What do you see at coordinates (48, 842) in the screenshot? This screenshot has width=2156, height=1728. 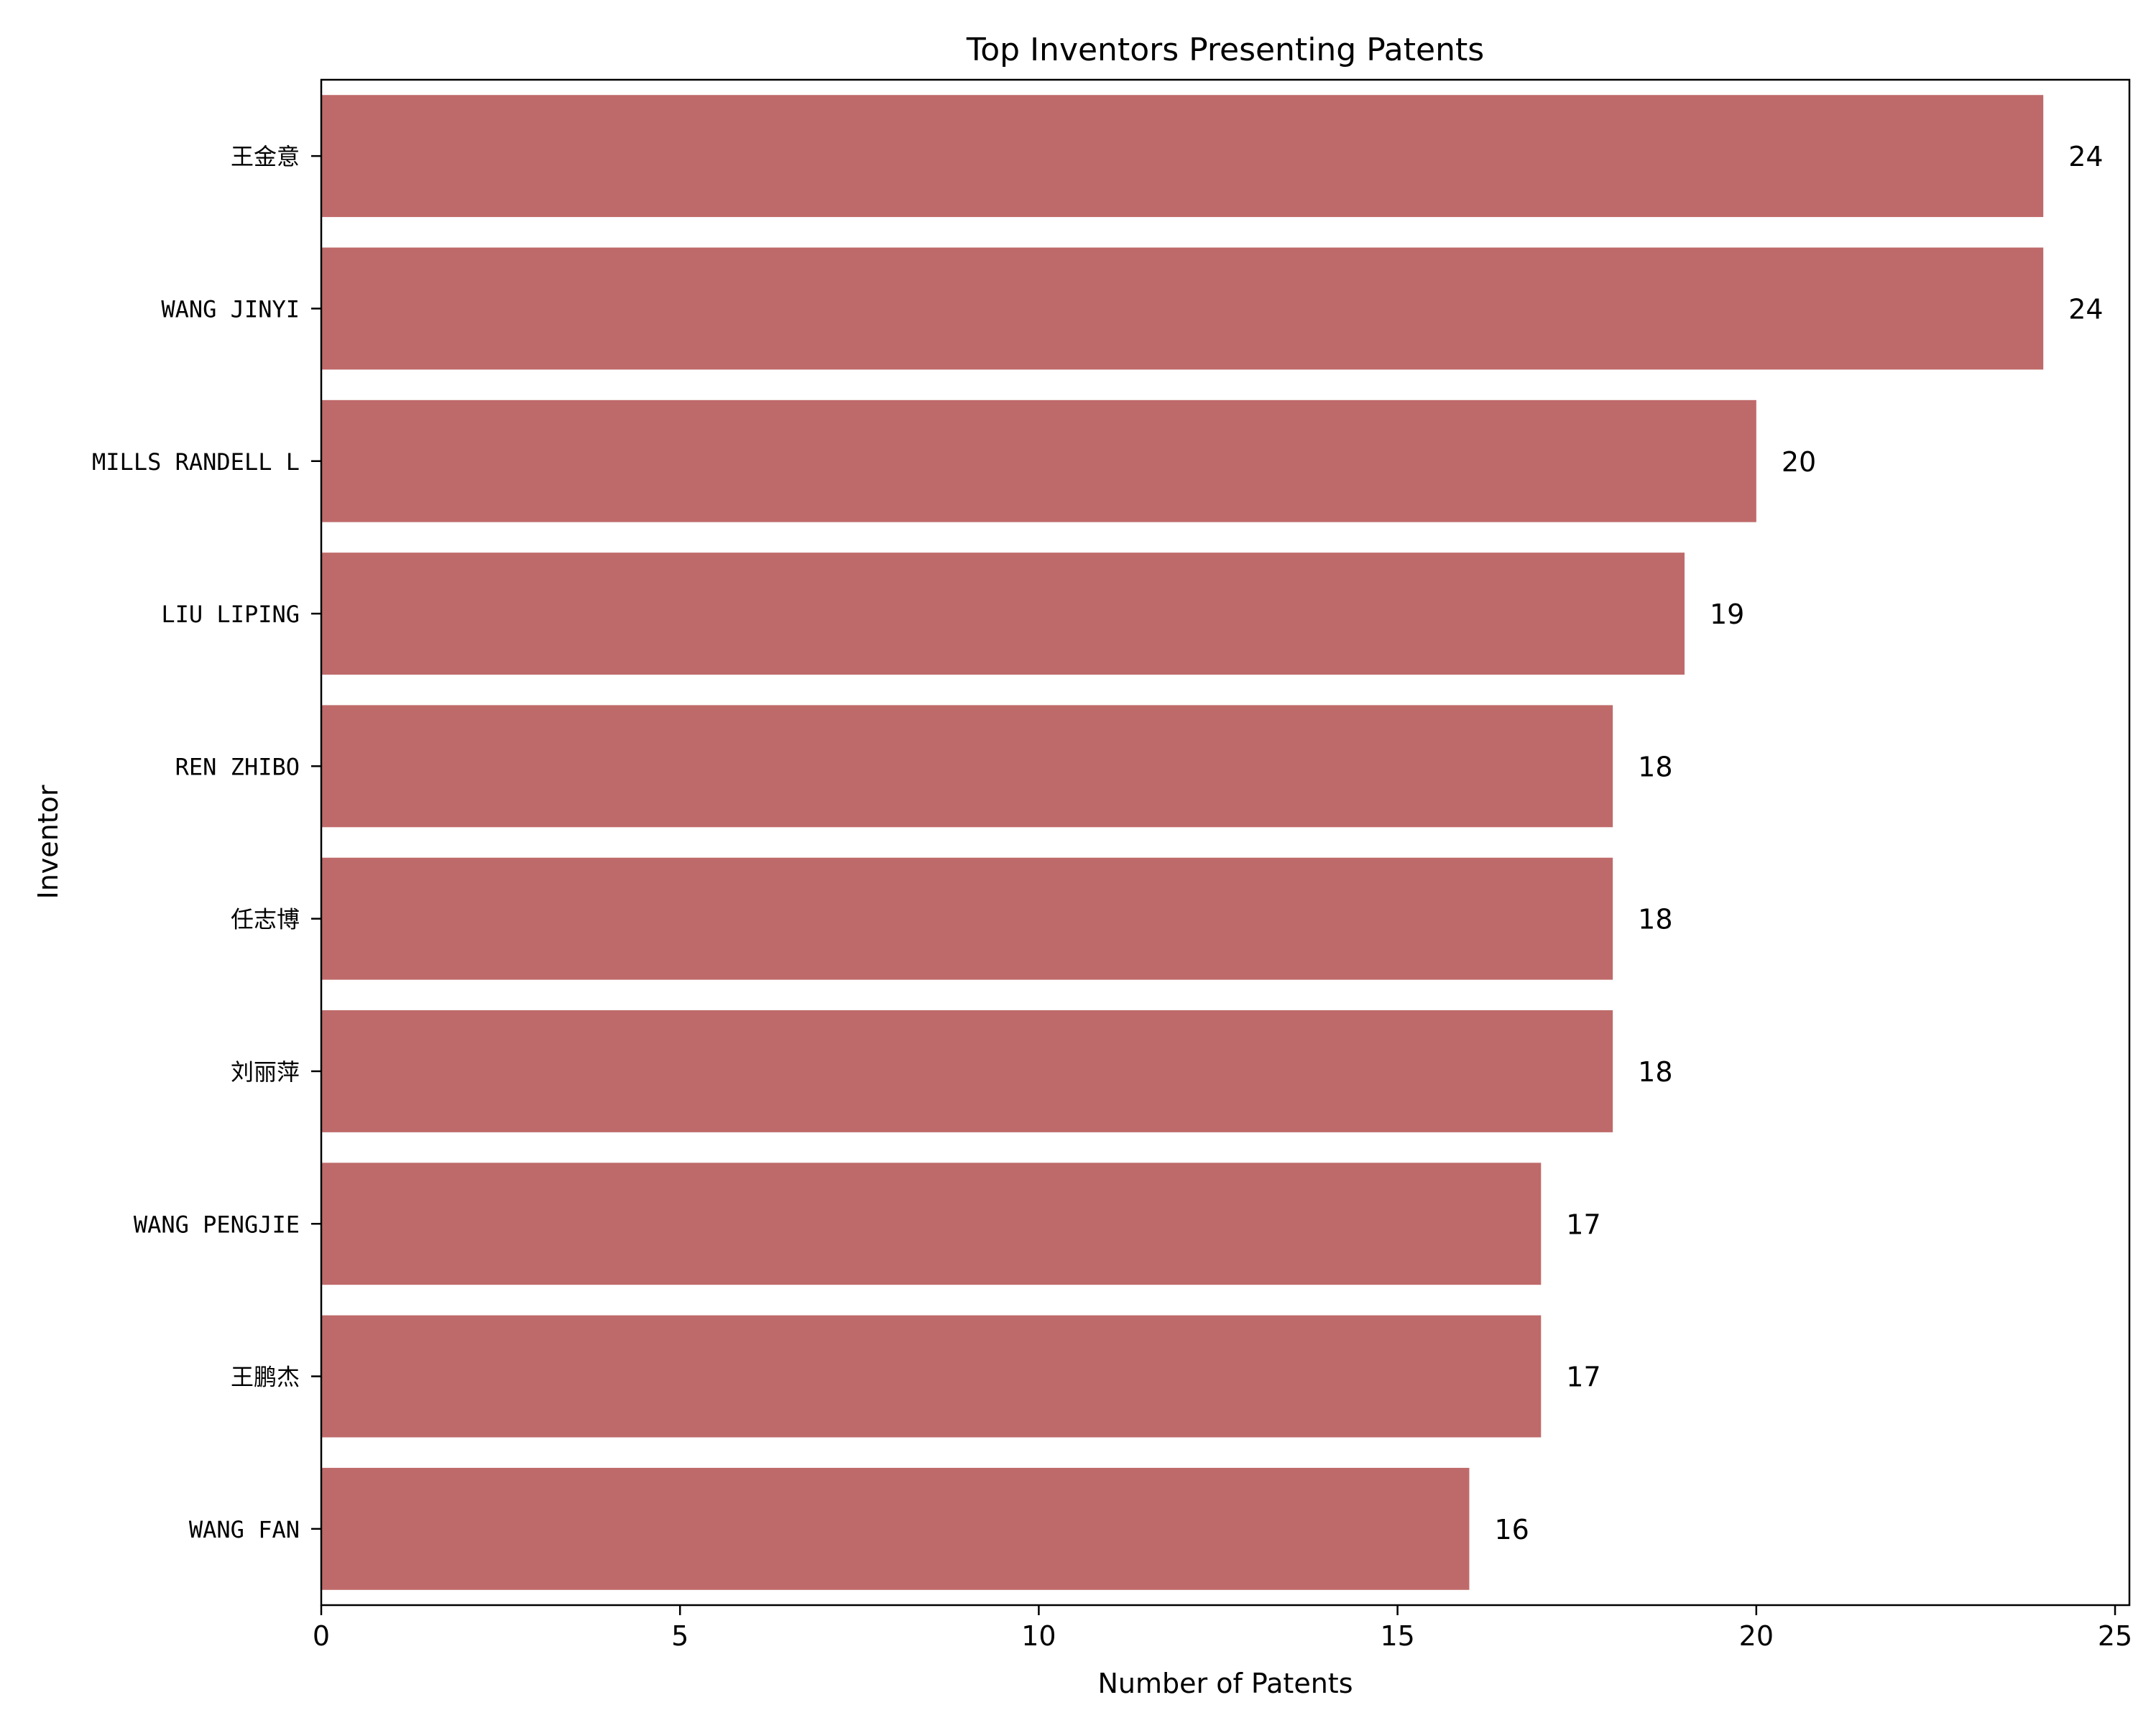 I see `y-axis-label: Inventor` at bounding box center [48, 842].